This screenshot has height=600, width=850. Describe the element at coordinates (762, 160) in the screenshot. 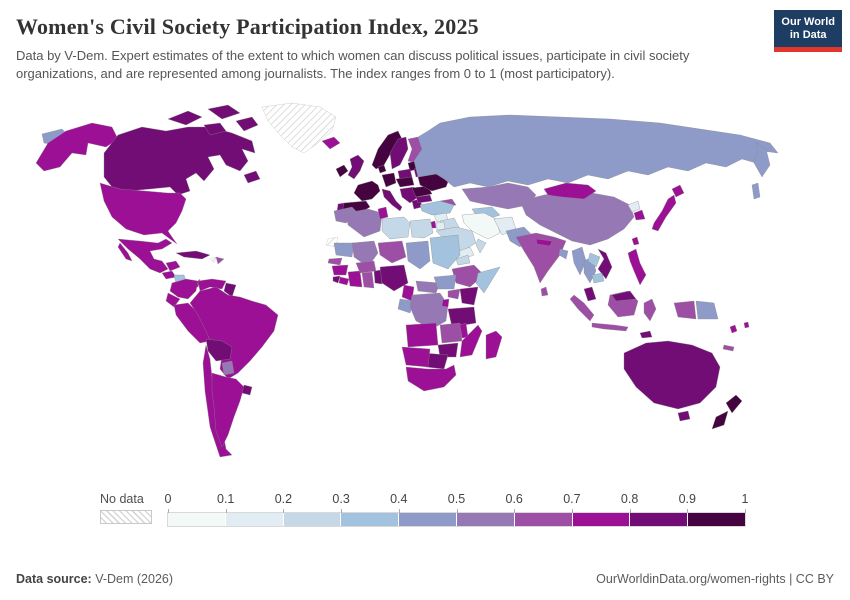

I see `region-kamchatka` at that location.